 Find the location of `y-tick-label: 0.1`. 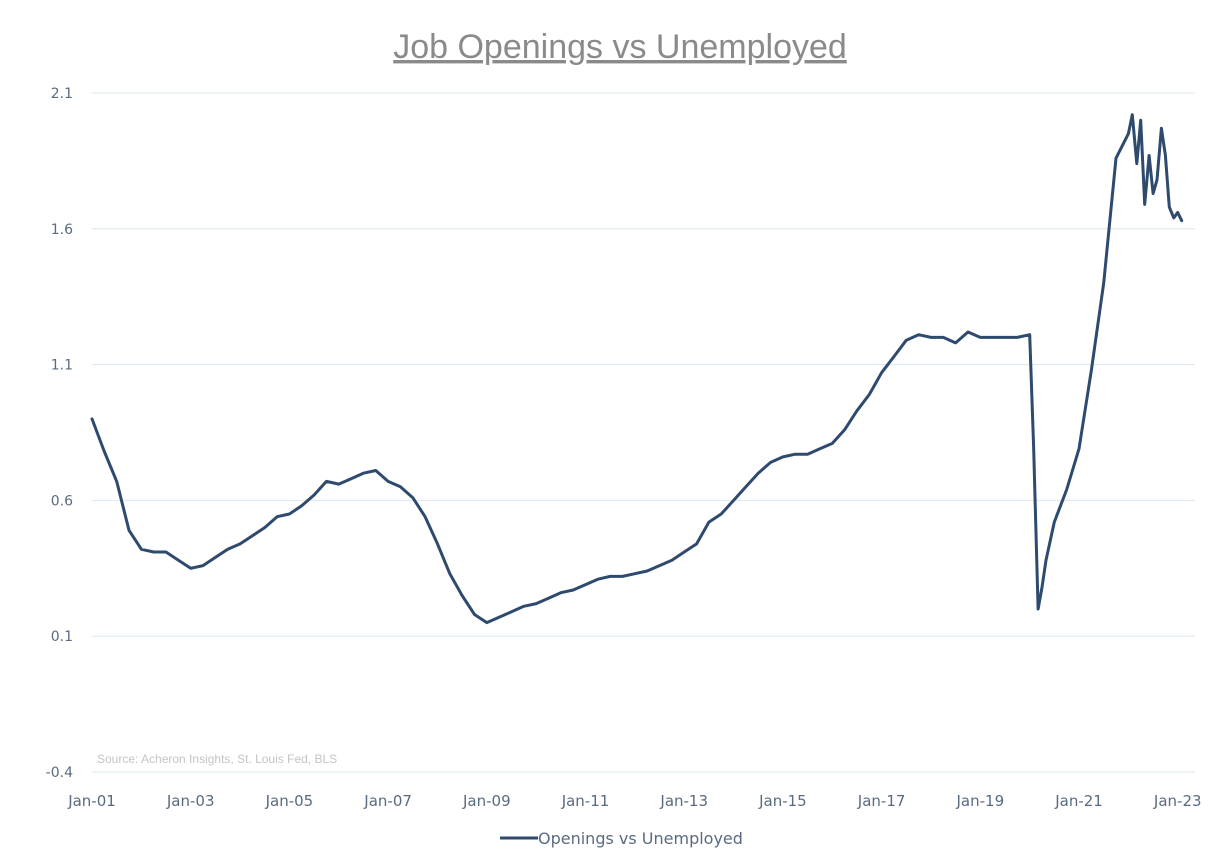

y-tick-label: 0.1 is located at coordinates (62, 637).